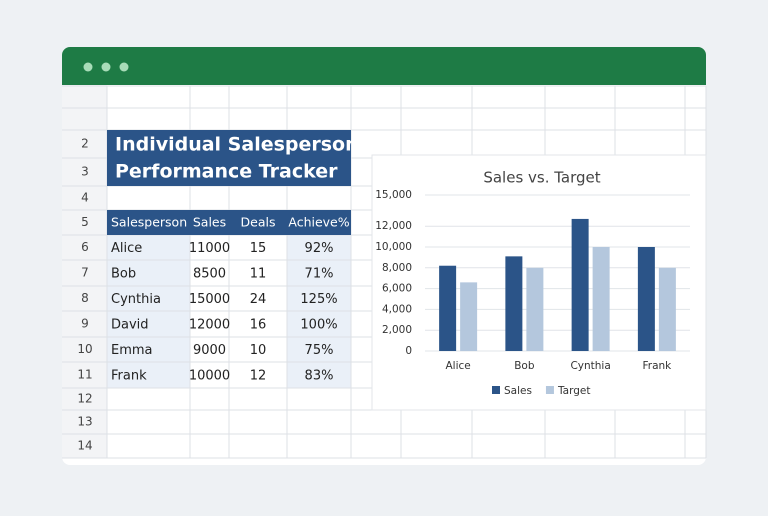 The image size is (768, 516). Describe the element at coordinates (84, 375) in the screenshot. I see `row-number: 11` at that location.